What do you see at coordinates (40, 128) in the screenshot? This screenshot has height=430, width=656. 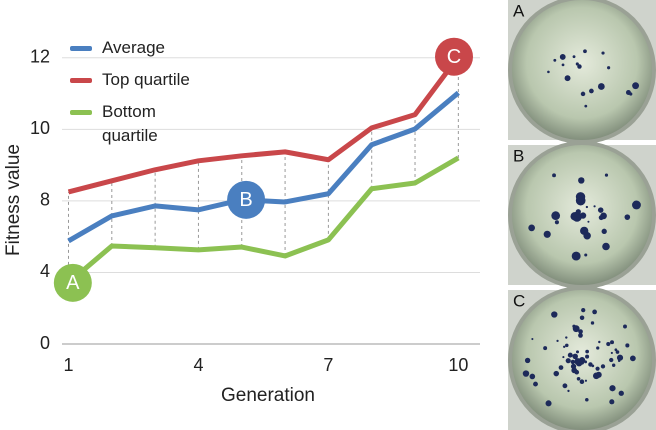 I see `y-tick-label: 10` at bounding box center [40, 128].